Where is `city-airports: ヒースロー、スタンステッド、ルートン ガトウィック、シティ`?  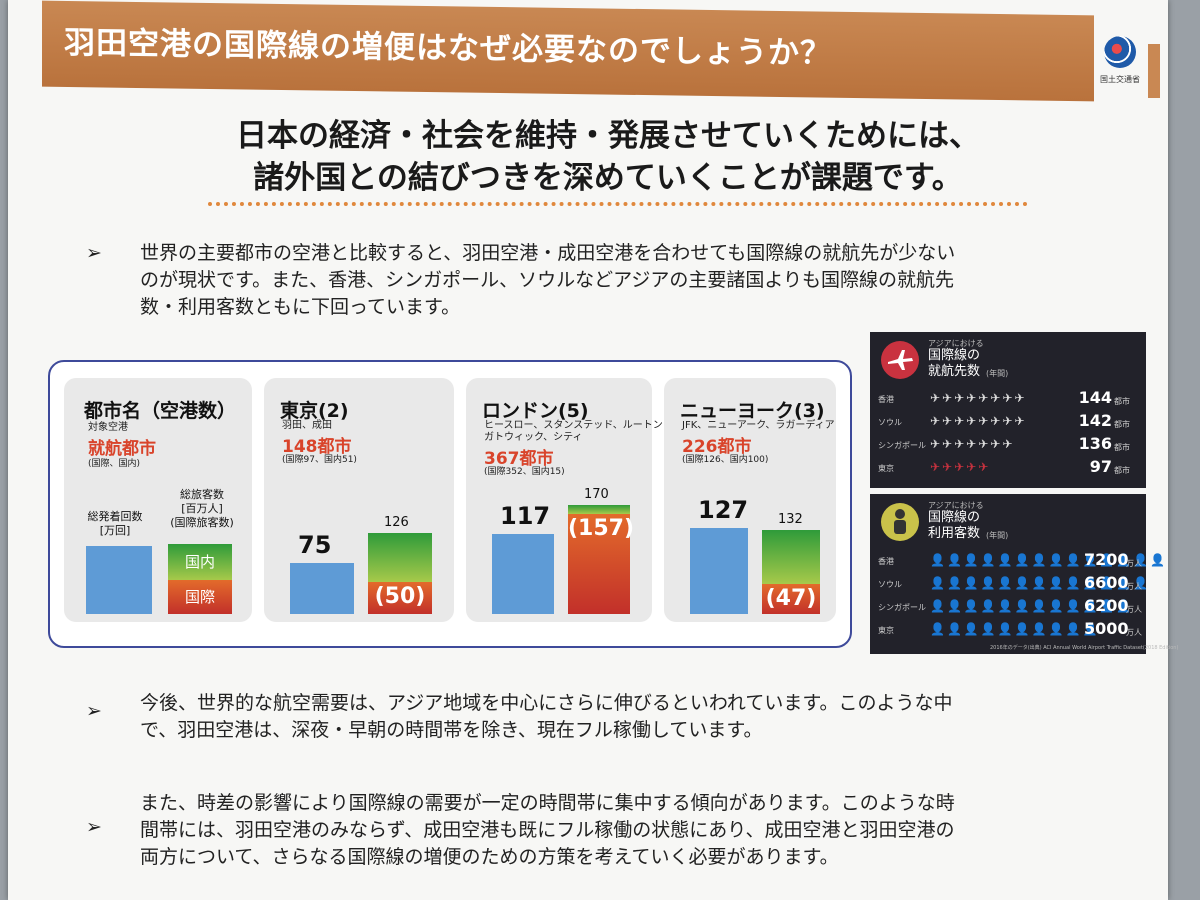 city-airports: ヒースロー、スタンステッド、ルートン ガトウィック、シティ is located at coordinates (573, 431).